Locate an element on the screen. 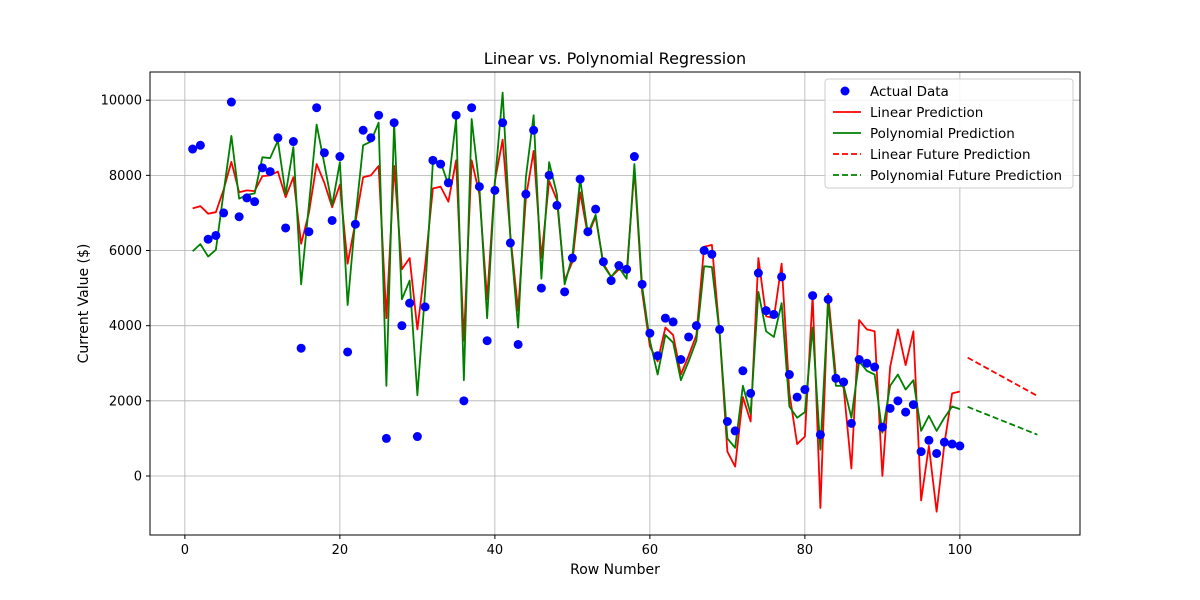 This screenshot has width=1200, height=600. legend-label: Actual Data is located at coordinates (909, 92).